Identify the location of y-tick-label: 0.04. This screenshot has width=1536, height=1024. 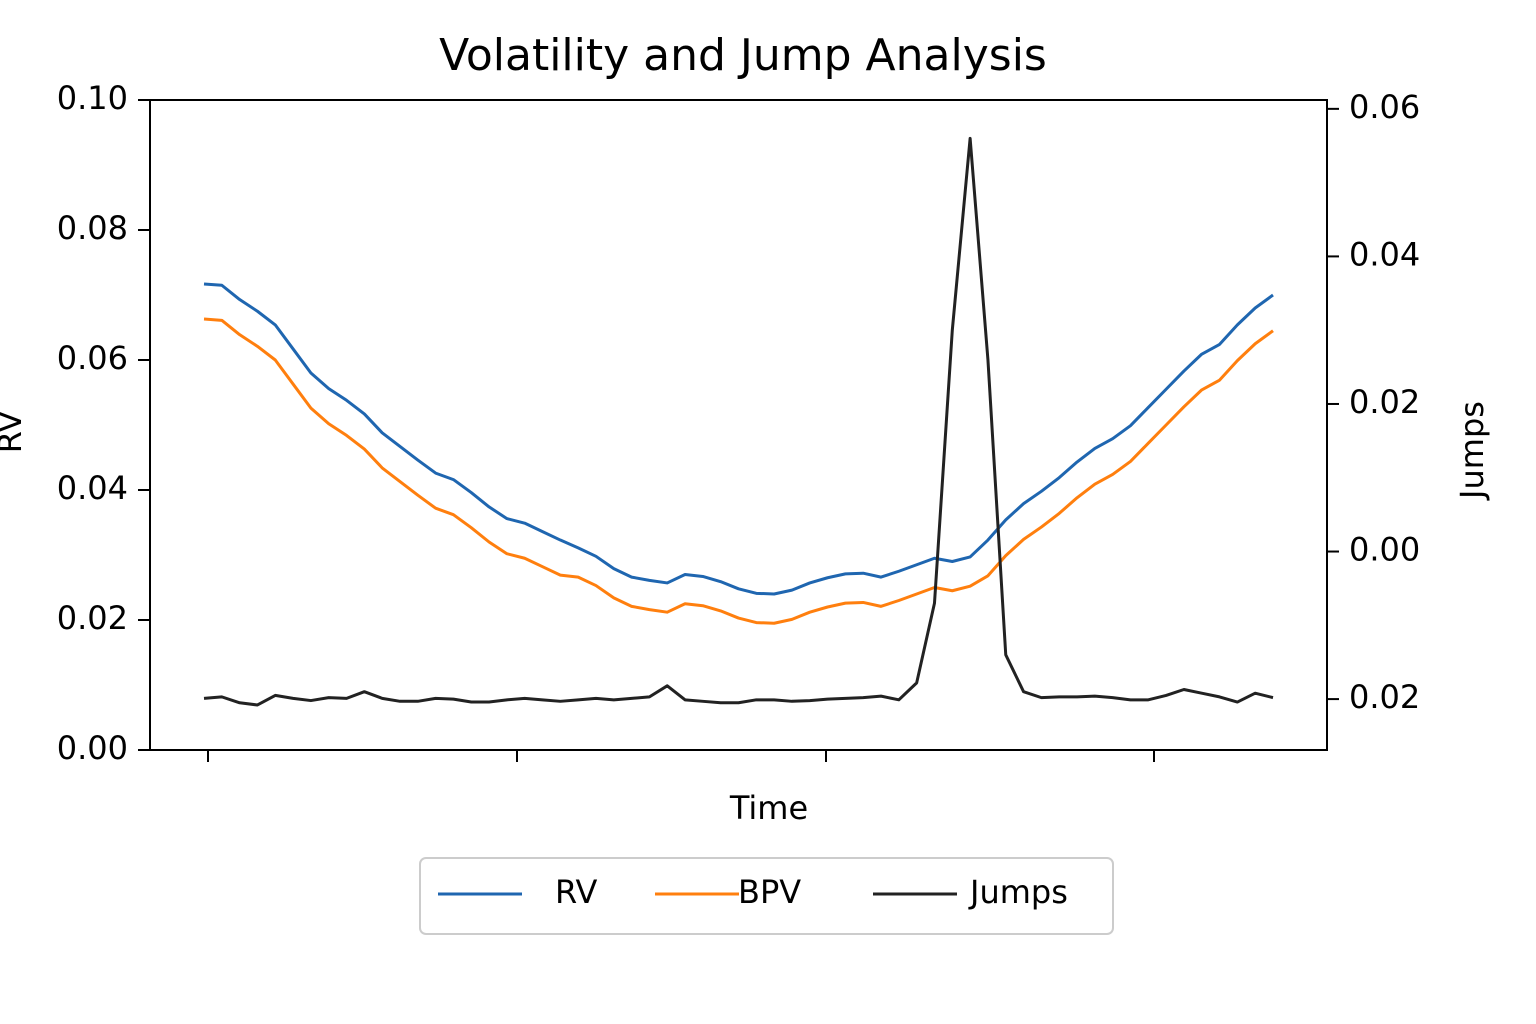
(92, 488).